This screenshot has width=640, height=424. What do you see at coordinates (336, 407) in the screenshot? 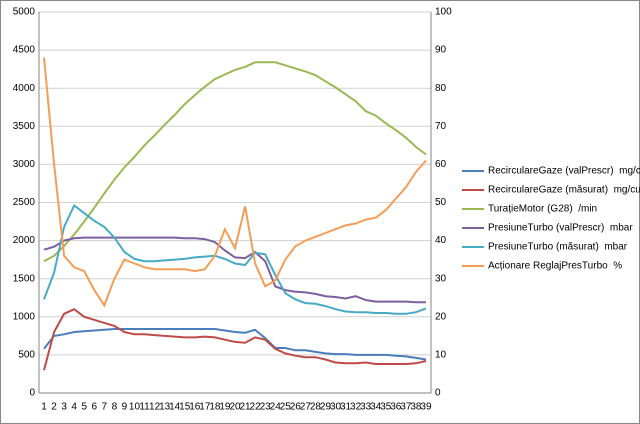
I see `x-tick-label: 30` at bounding box center [336, 407].